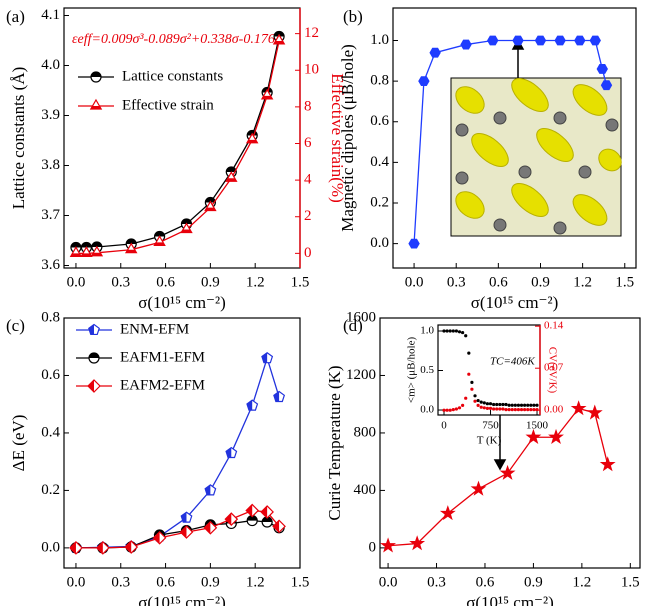  I want to click on legend-label: Lattice constants, so click(172, 76).